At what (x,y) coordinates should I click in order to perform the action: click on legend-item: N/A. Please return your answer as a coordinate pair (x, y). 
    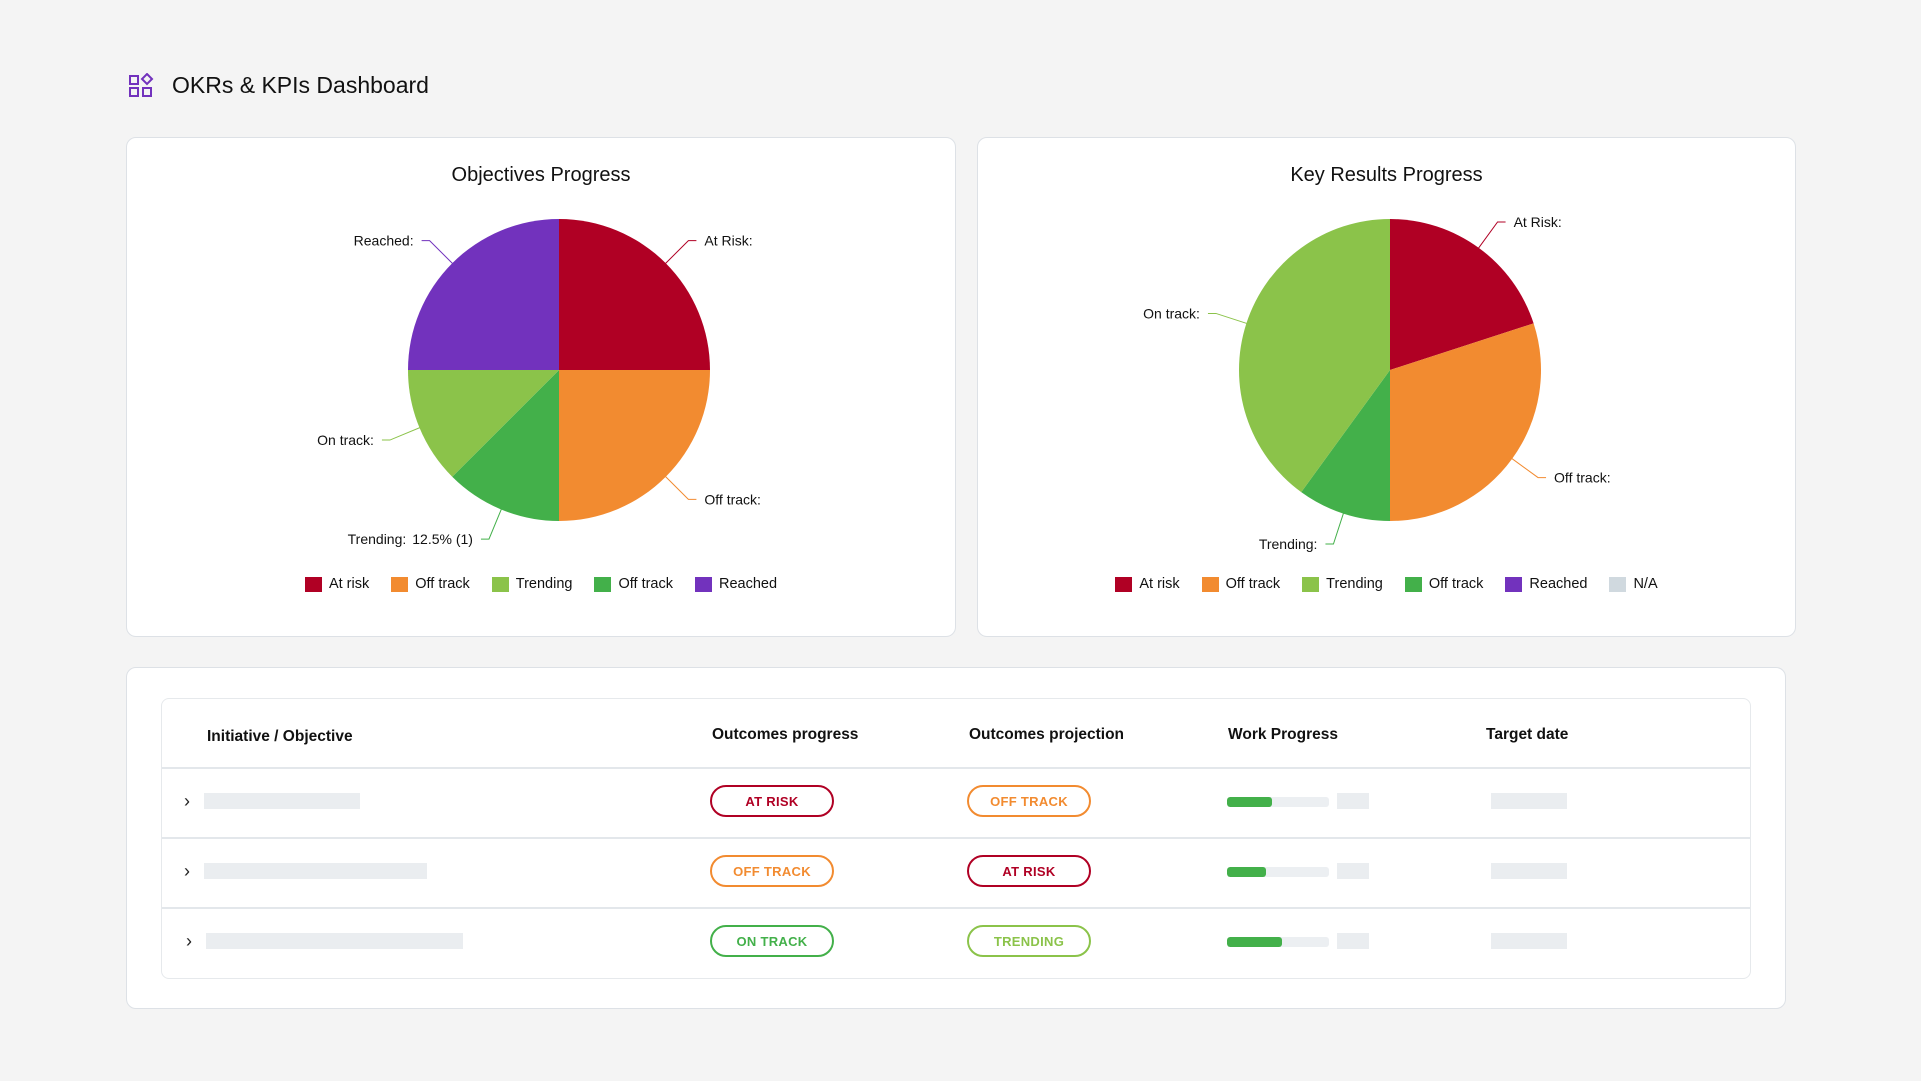
    Looking at the image, I should click on (1633, 584).